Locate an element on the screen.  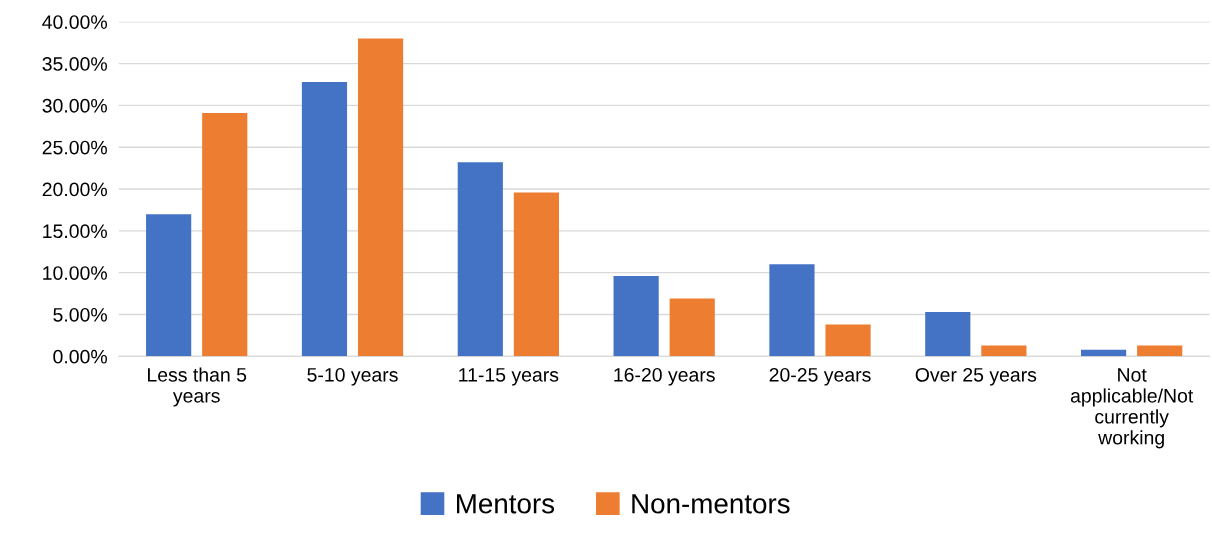
y-tick-label: 15.00% is located at coordinates (75, 231).